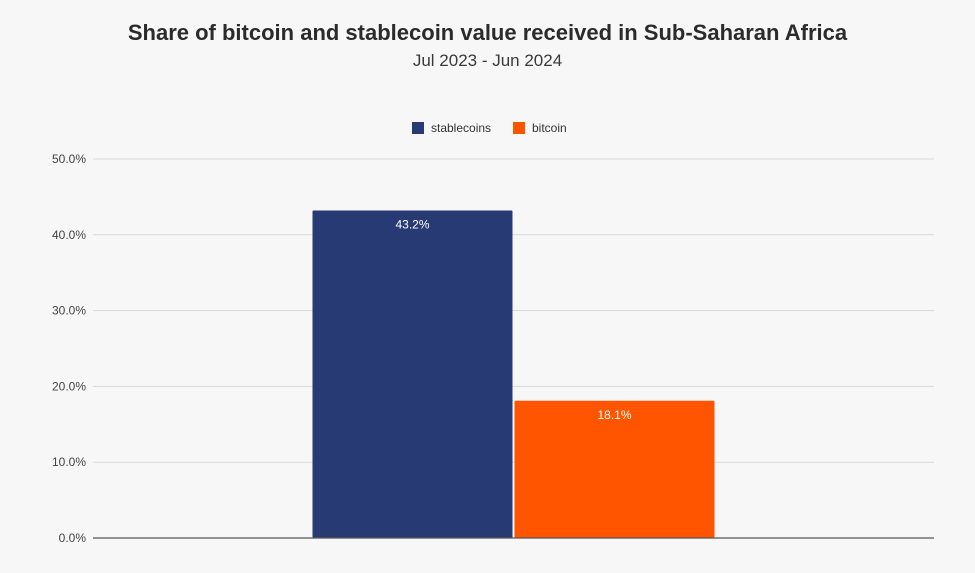 Image resolution: width=975 pixels, height=573 pixels. What do you see at coordinates (69, 462) in the screenshot?
I see `y-tick-label: 10.0%` at bounding box center [69, 462].